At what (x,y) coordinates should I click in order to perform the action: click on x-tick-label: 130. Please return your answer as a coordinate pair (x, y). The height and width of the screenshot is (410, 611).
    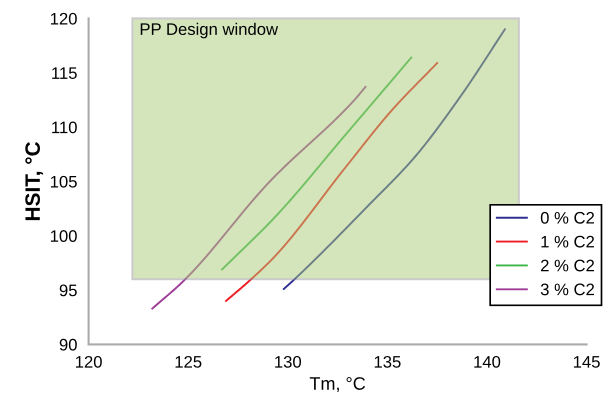
    Looking at the image, I should click on (288, 362).